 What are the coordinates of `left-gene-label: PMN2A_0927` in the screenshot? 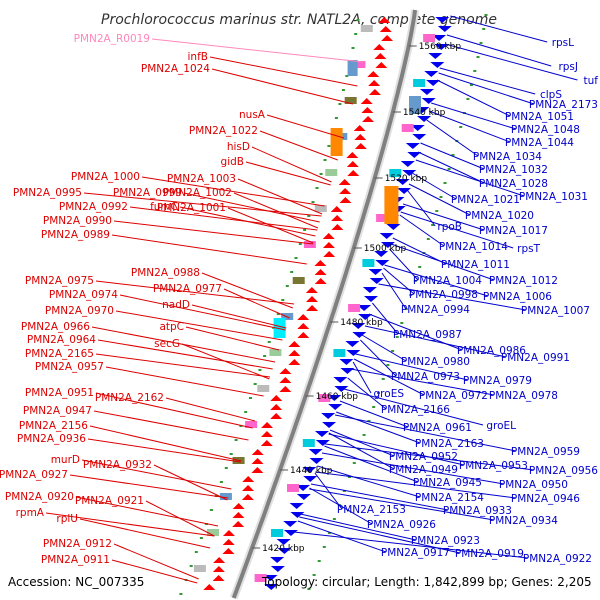 It's located at (34, 475).